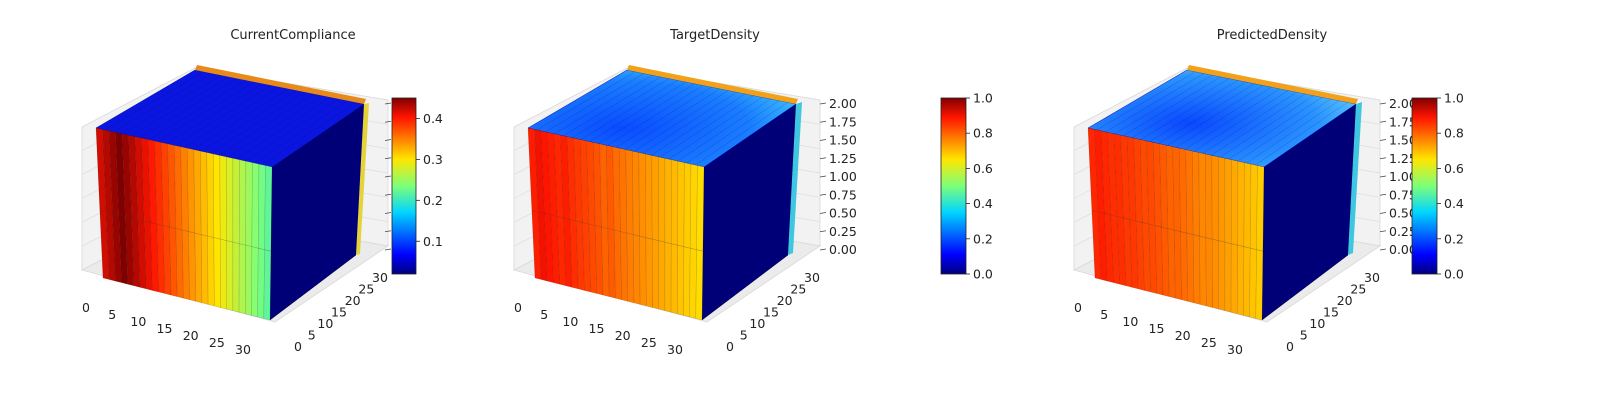  What do you see at coordinates (1454, 203) in the screenshot?
I see `colorbar-tick-label: 0.4` at bounding box center [1454, 203].